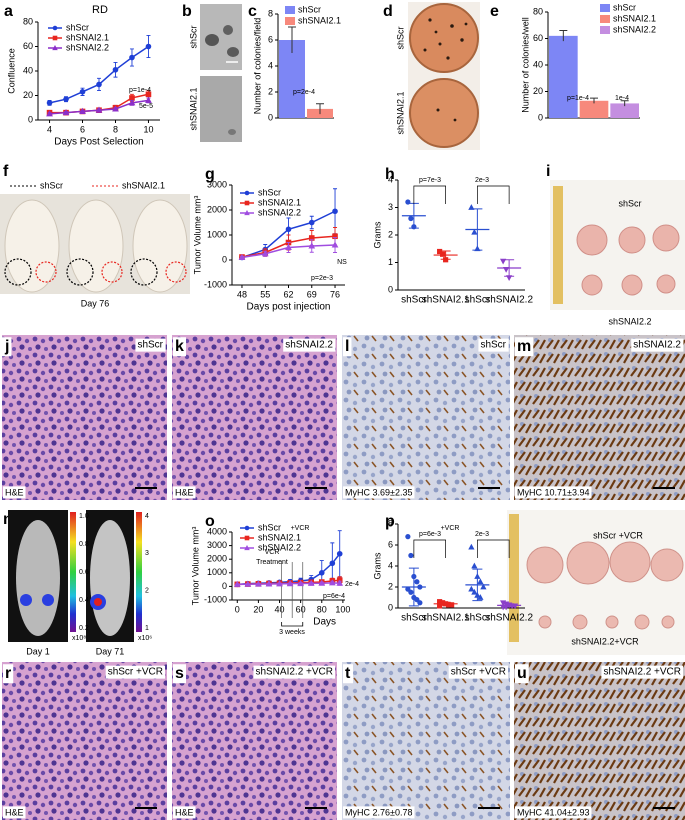  Describe the element at coordinates (95, 272) in the screenshot. I see `tumor-outlines` at that location.